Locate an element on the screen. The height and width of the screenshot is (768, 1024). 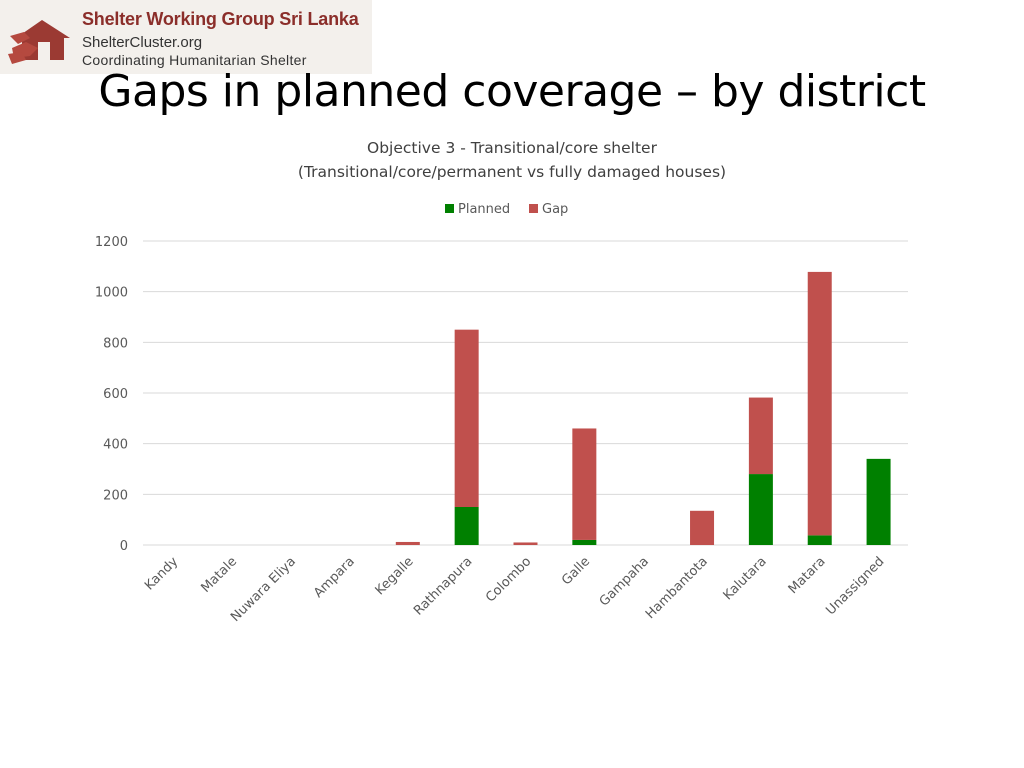
y-tick-label: 1000 is located at coordinates (111, 293).